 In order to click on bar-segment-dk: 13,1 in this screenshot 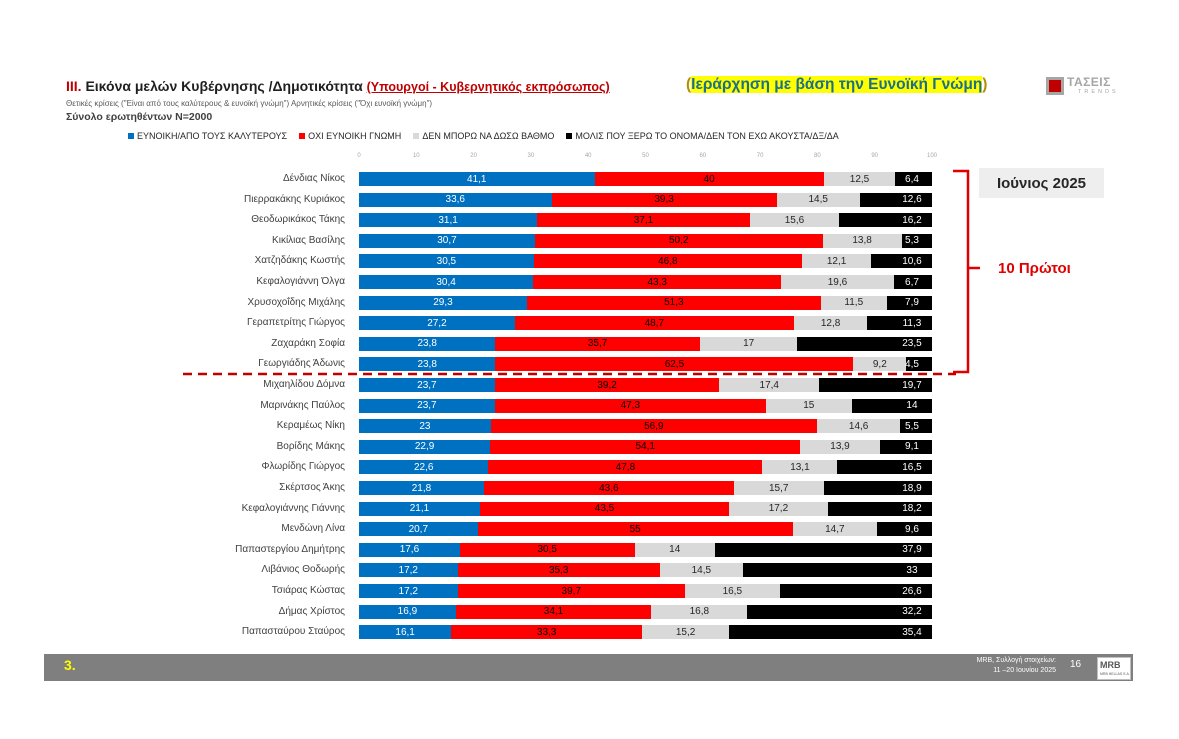, I will do `click(800, 467)`.